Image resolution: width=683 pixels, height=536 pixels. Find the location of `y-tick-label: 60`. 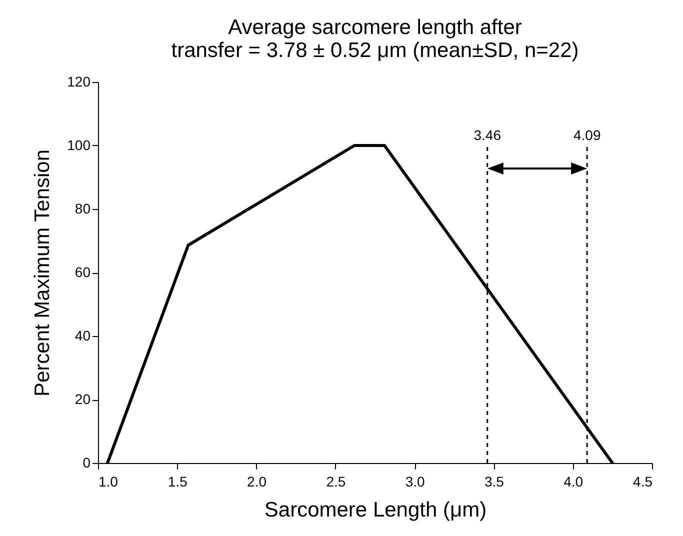

y-tick-label: 60 is located at coordinates (82, 272).